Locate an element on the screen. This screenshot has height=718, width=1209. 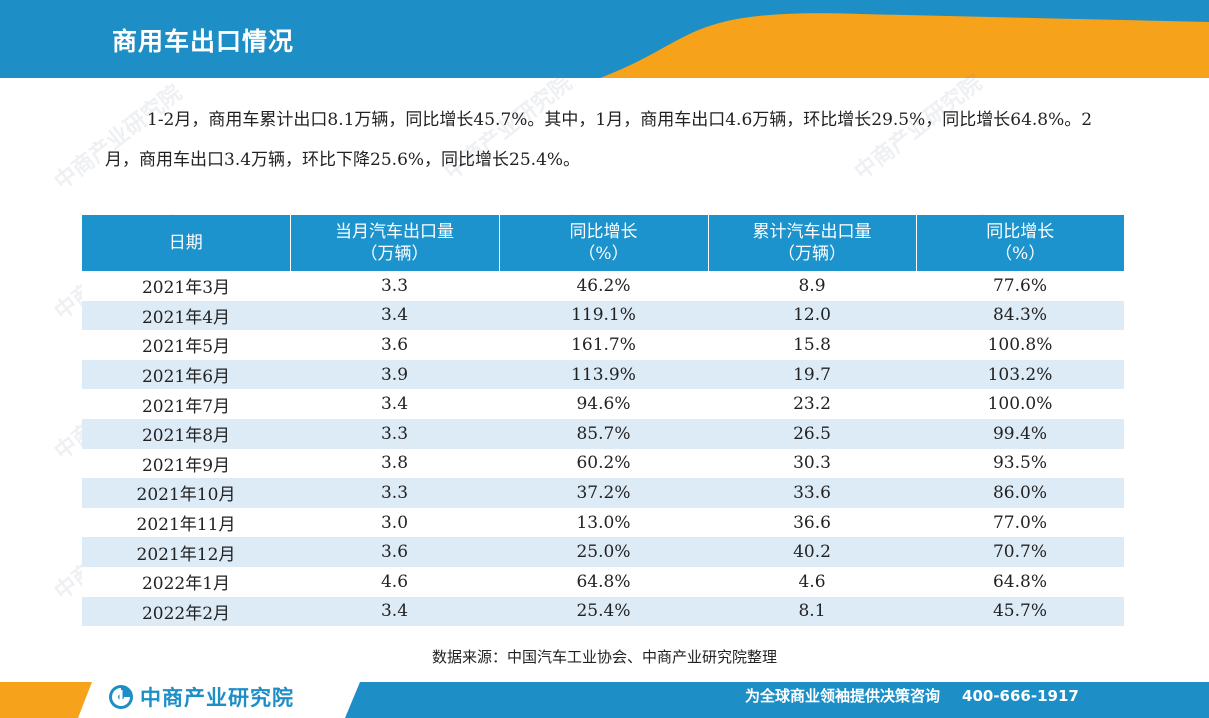
value-cell: 23.2 is located at coordinates (812, 404).